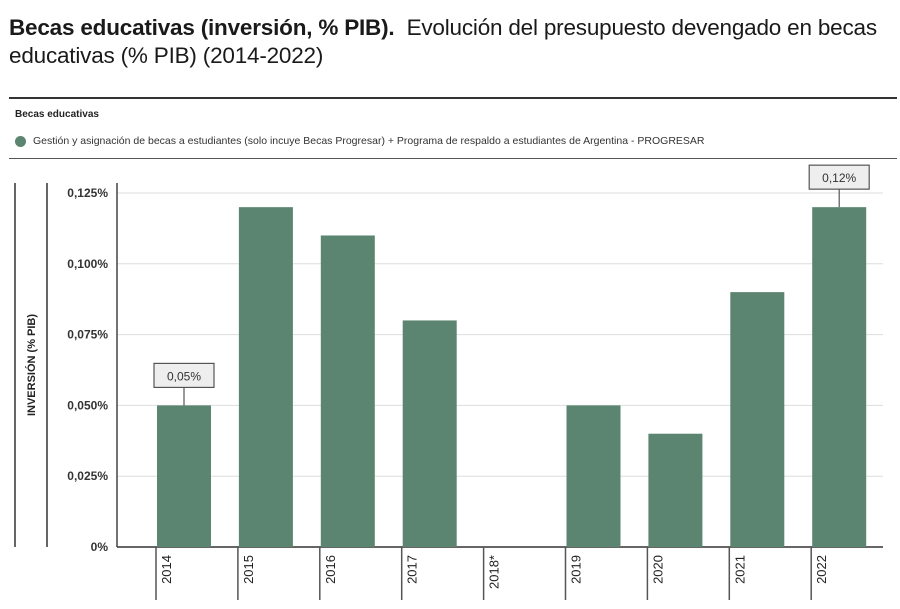 The image size is (900, 609). What do you see at coordinates (31, 365) in the screenshot?
I see `y-axis-label: INVERSIÓN (% PIB)` at bounding box center [31, 365].